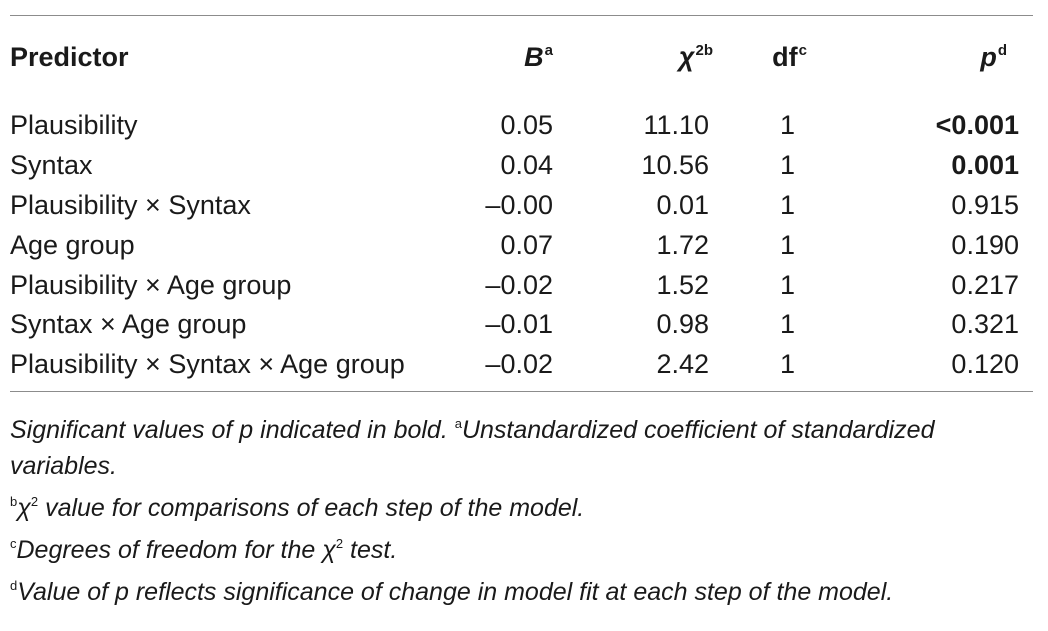 This screenshot has height=631, width=1048. I want to click on table-row: Syntax 0.04 10.56 1 0.001, so click(521, 166).